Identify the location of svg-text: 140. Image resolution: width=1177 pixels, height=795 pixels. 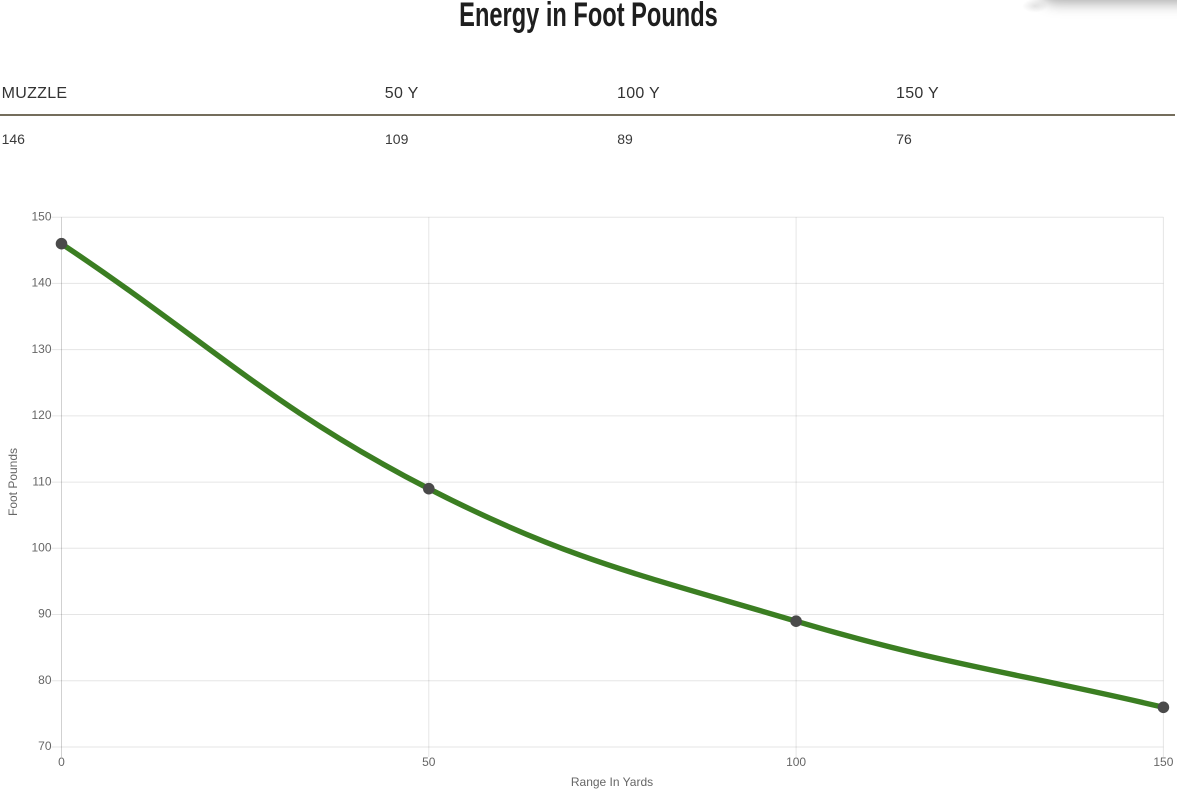
(41, 283).